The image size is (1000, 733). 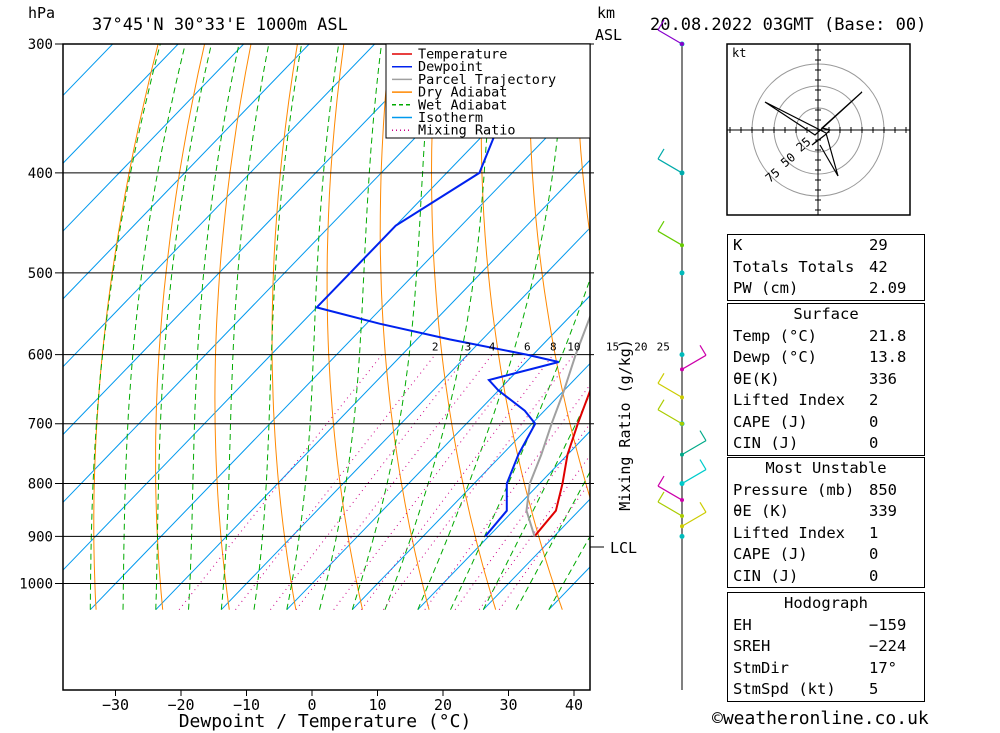 What do you see at coordinates (325, 721) in the screenshot?
I see `x-axis-title: Dewpoint / Temperature (°C)` at bounding box center [325, 721].